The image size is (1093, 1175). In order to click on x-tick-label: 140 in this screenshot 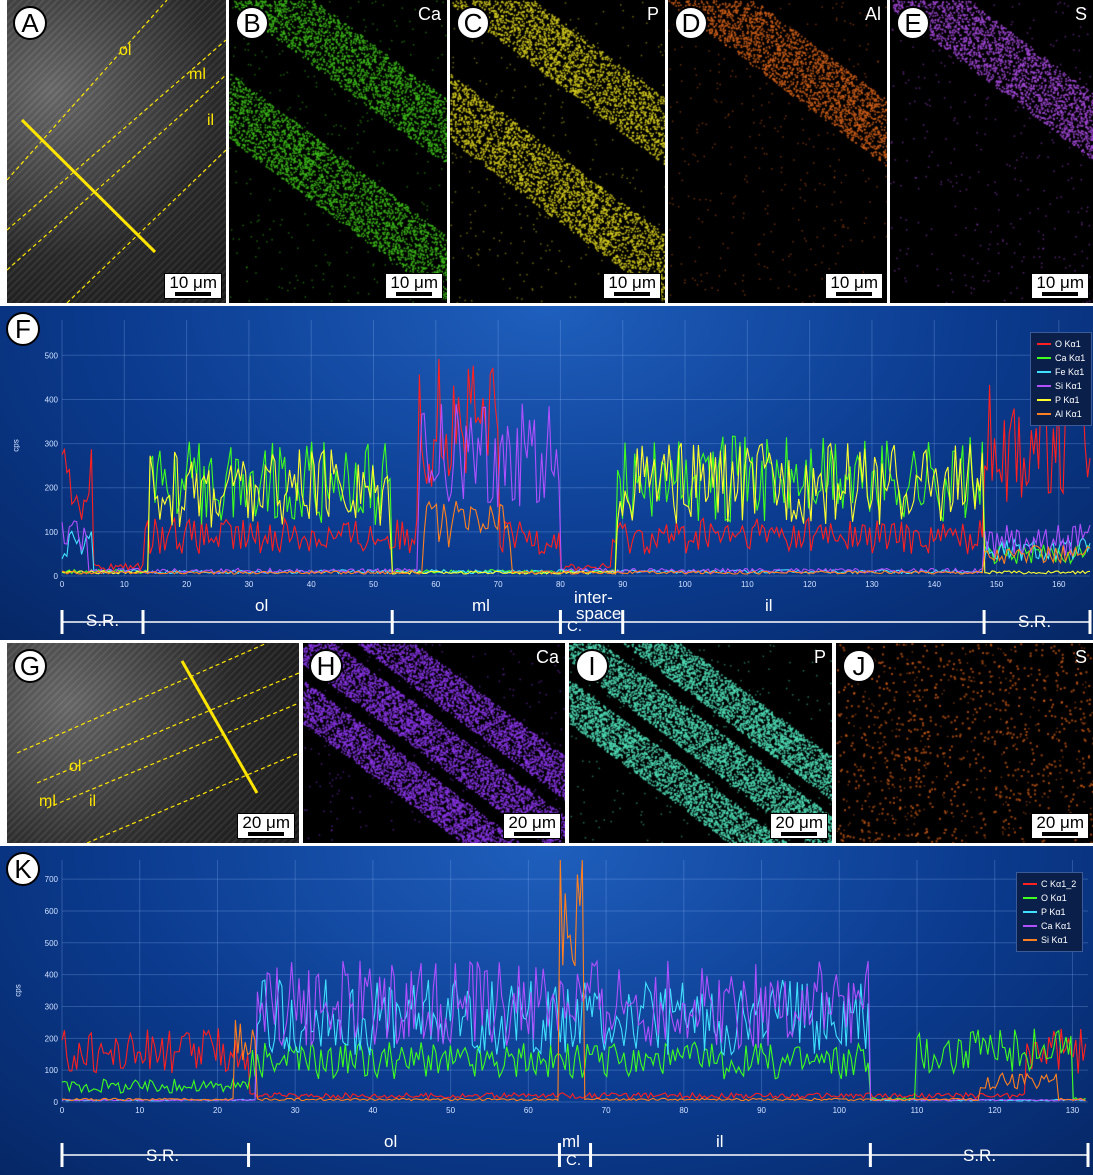, I will do `click(935, 584)`.